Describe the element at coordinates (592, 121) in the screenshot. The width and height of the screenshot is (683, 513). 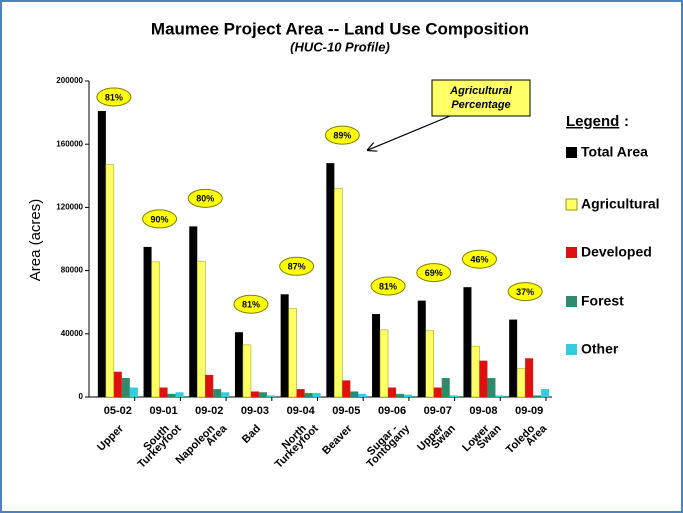
I see `legend-title: Legend` at that location.